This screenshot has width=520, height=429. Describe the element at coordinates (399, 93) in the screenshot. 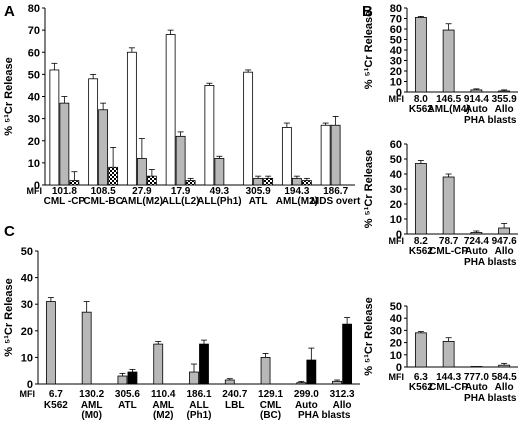

I see `y-tick-label-b-0: 0` at that location.